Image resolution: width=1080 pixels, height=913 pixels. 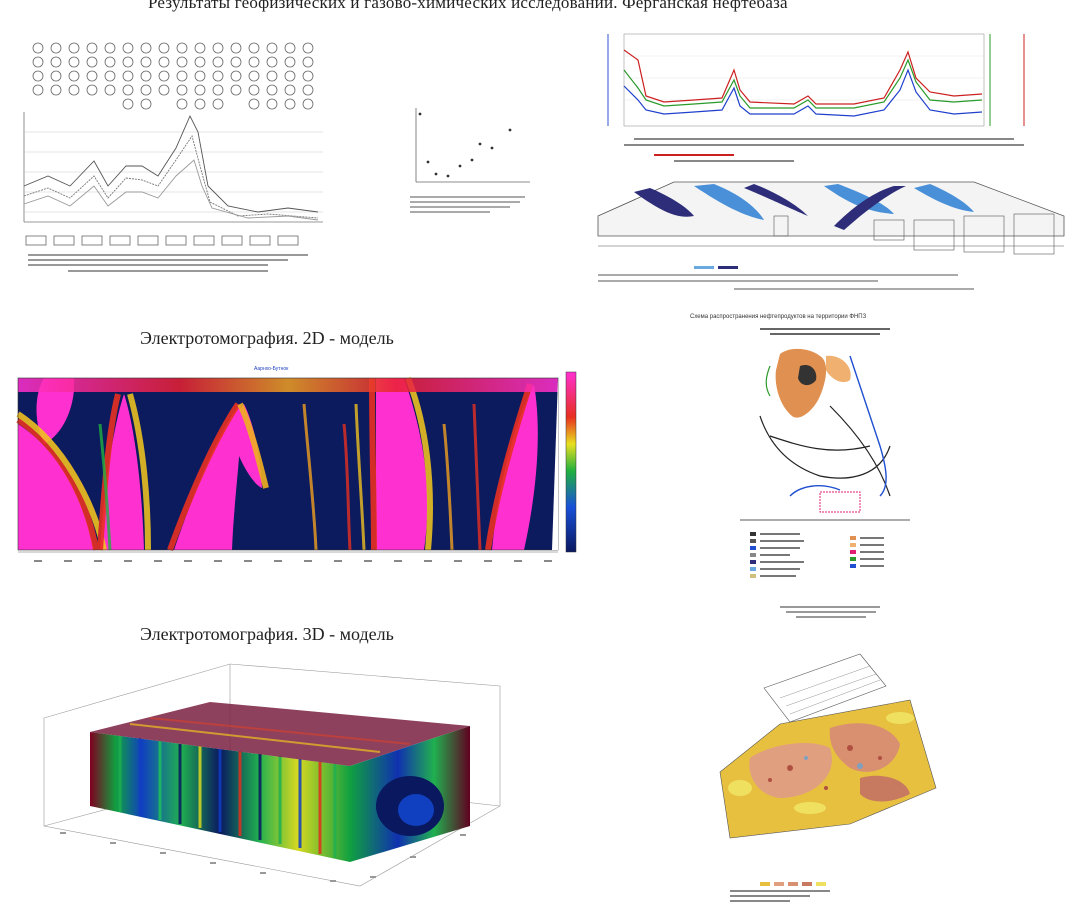 What do you see at coordinates (296, 464) in the screenshot?
I see `tomo2d-model: Аарнхо-Бутнок` at bounding box center [296, 464].